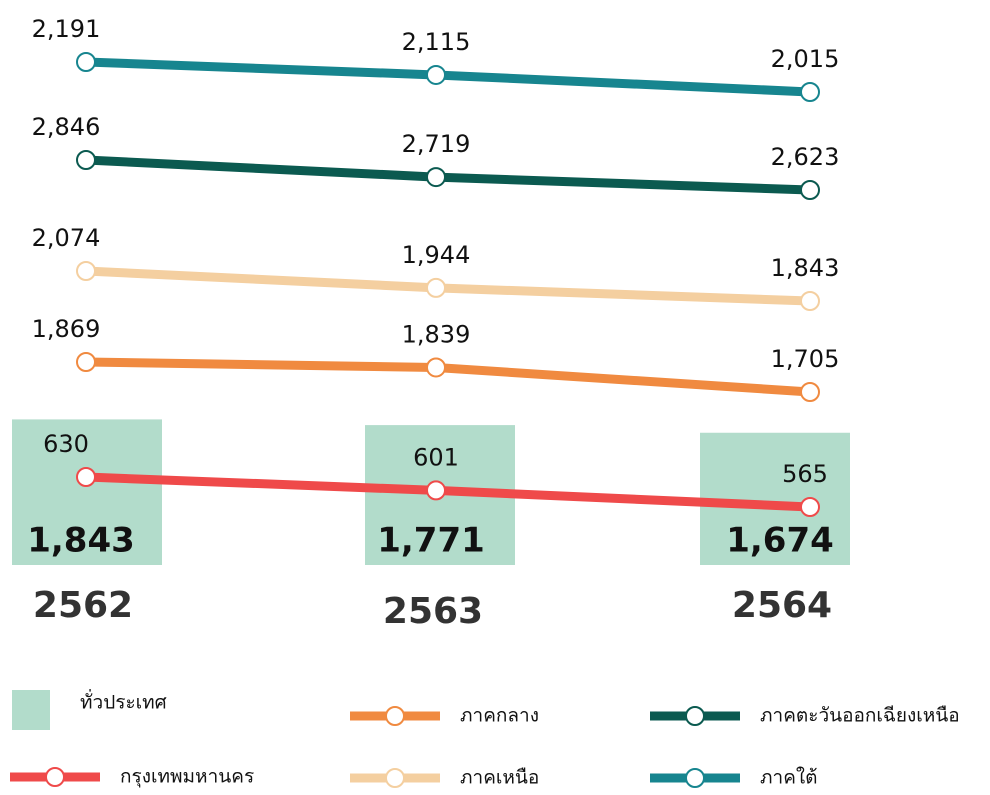 The width and height of the screenshot is (990, 795). Describe the element at coordinates (187, 777) in the screenshot. I see `legend-label: กรุงเทพมหานคร` at that location.